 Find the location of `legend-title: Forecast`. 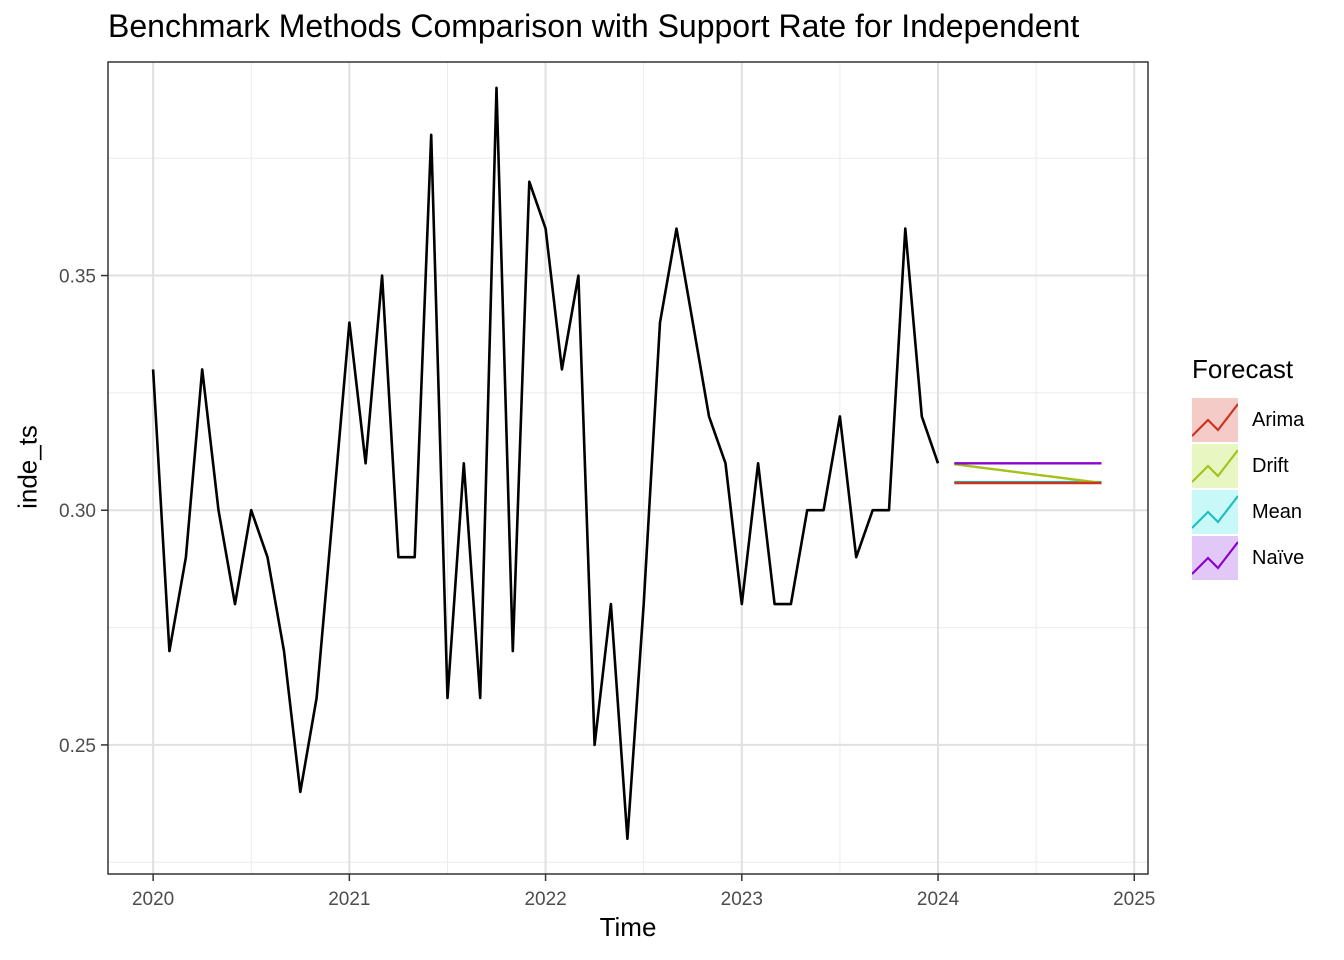

legend-title: Forecast is located at coordinates (1243, 369).